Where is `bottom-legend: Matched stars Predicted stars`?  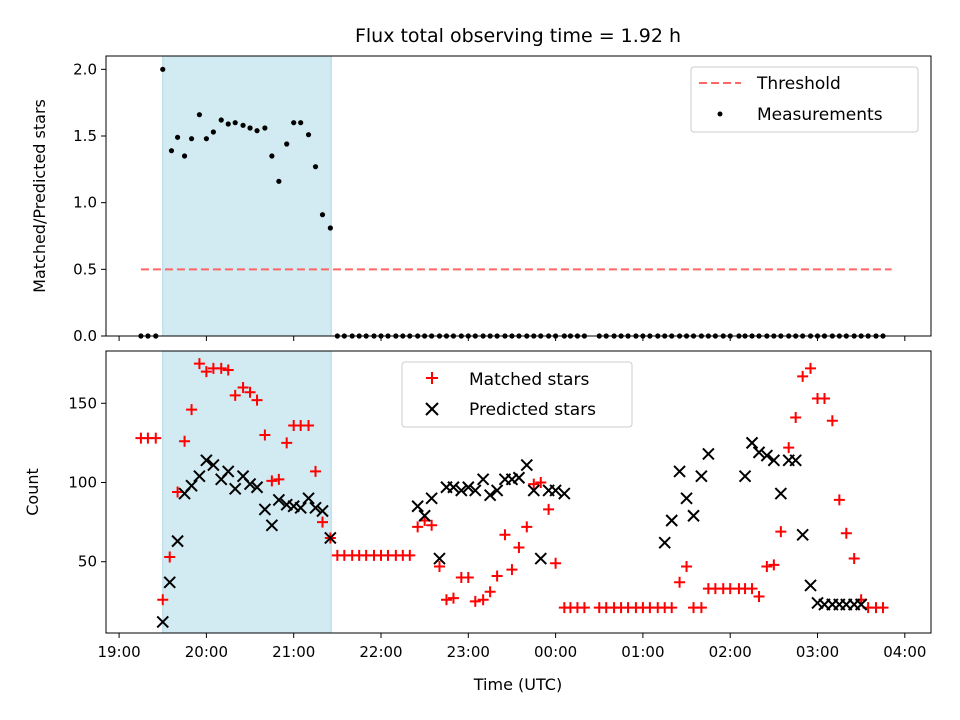
bottom-legend: Matched stars Predicted stars is located at coordinates (517, 394).